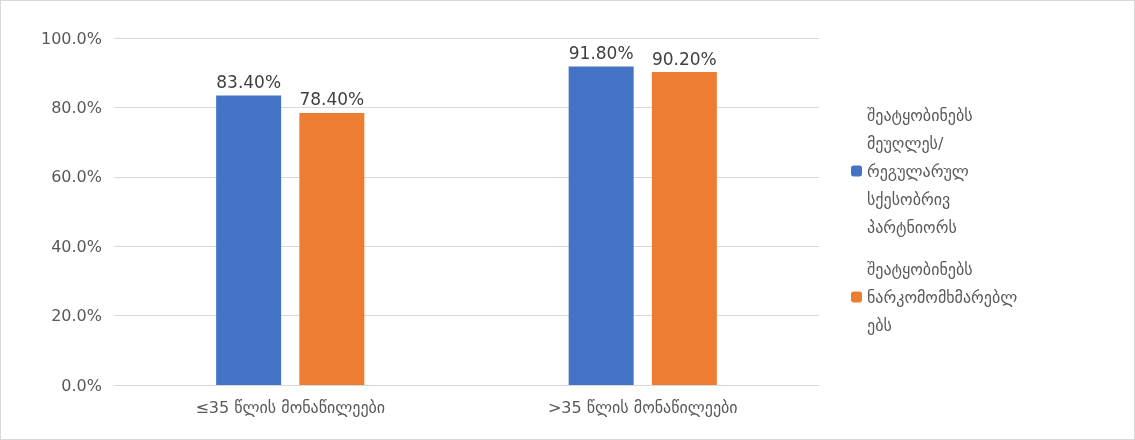 The height and width of the screenshot is (440, 1135). What do you see at coordinates (249, 82) in the screenshot?
I see `data-label: 83.40%` at bounding box center [249, 82].